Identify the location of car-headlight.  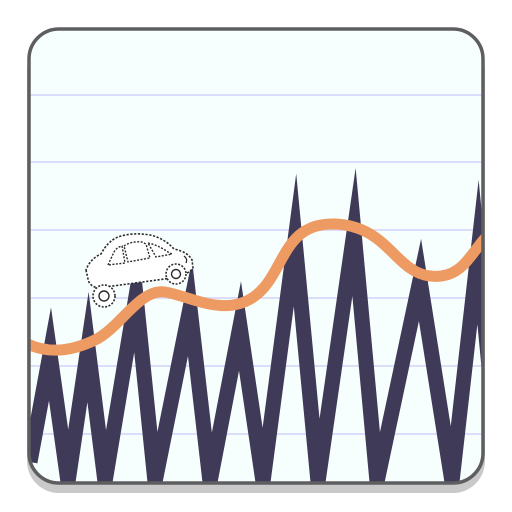
(185, 259).